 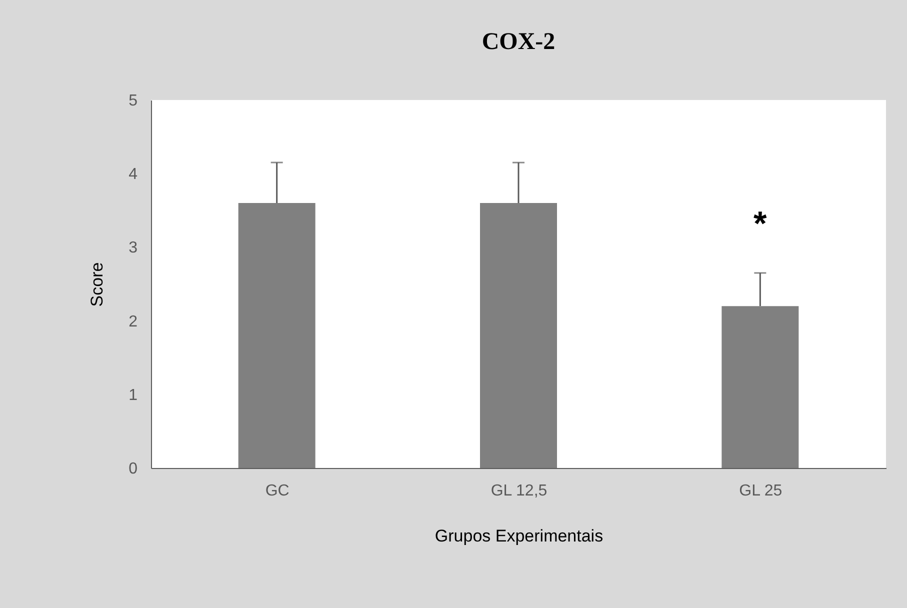 I want to click on x-tick-label: GL 12,5, so click(x=519, y=491).